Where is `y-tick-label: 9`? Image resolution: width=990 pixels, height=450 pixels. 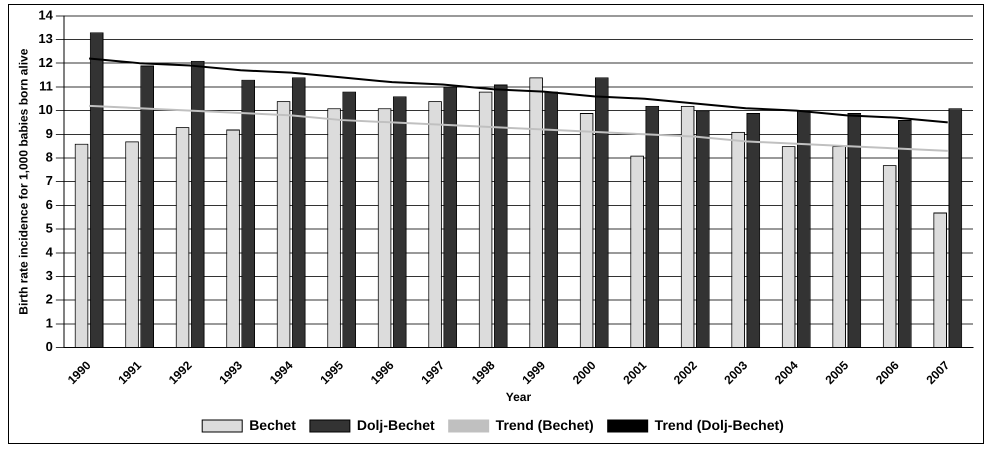 y-tick-label: 9 is located at coordinates (49, 133).